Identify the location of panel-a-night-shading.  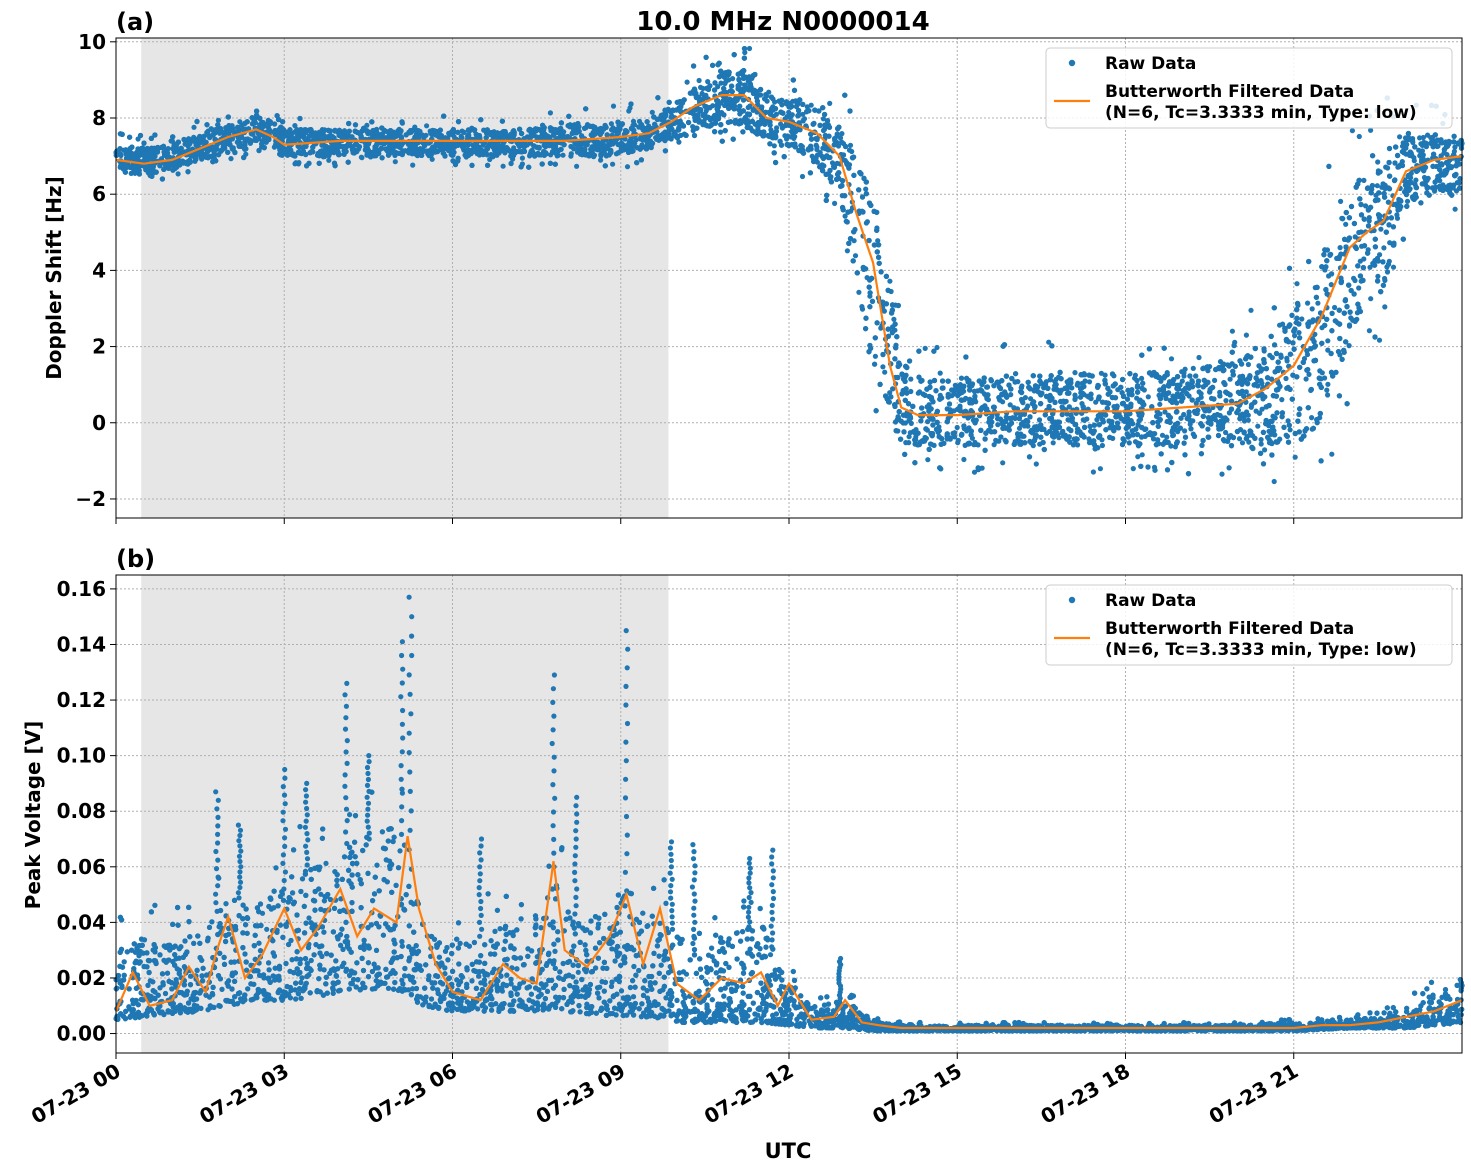
(405, 278).